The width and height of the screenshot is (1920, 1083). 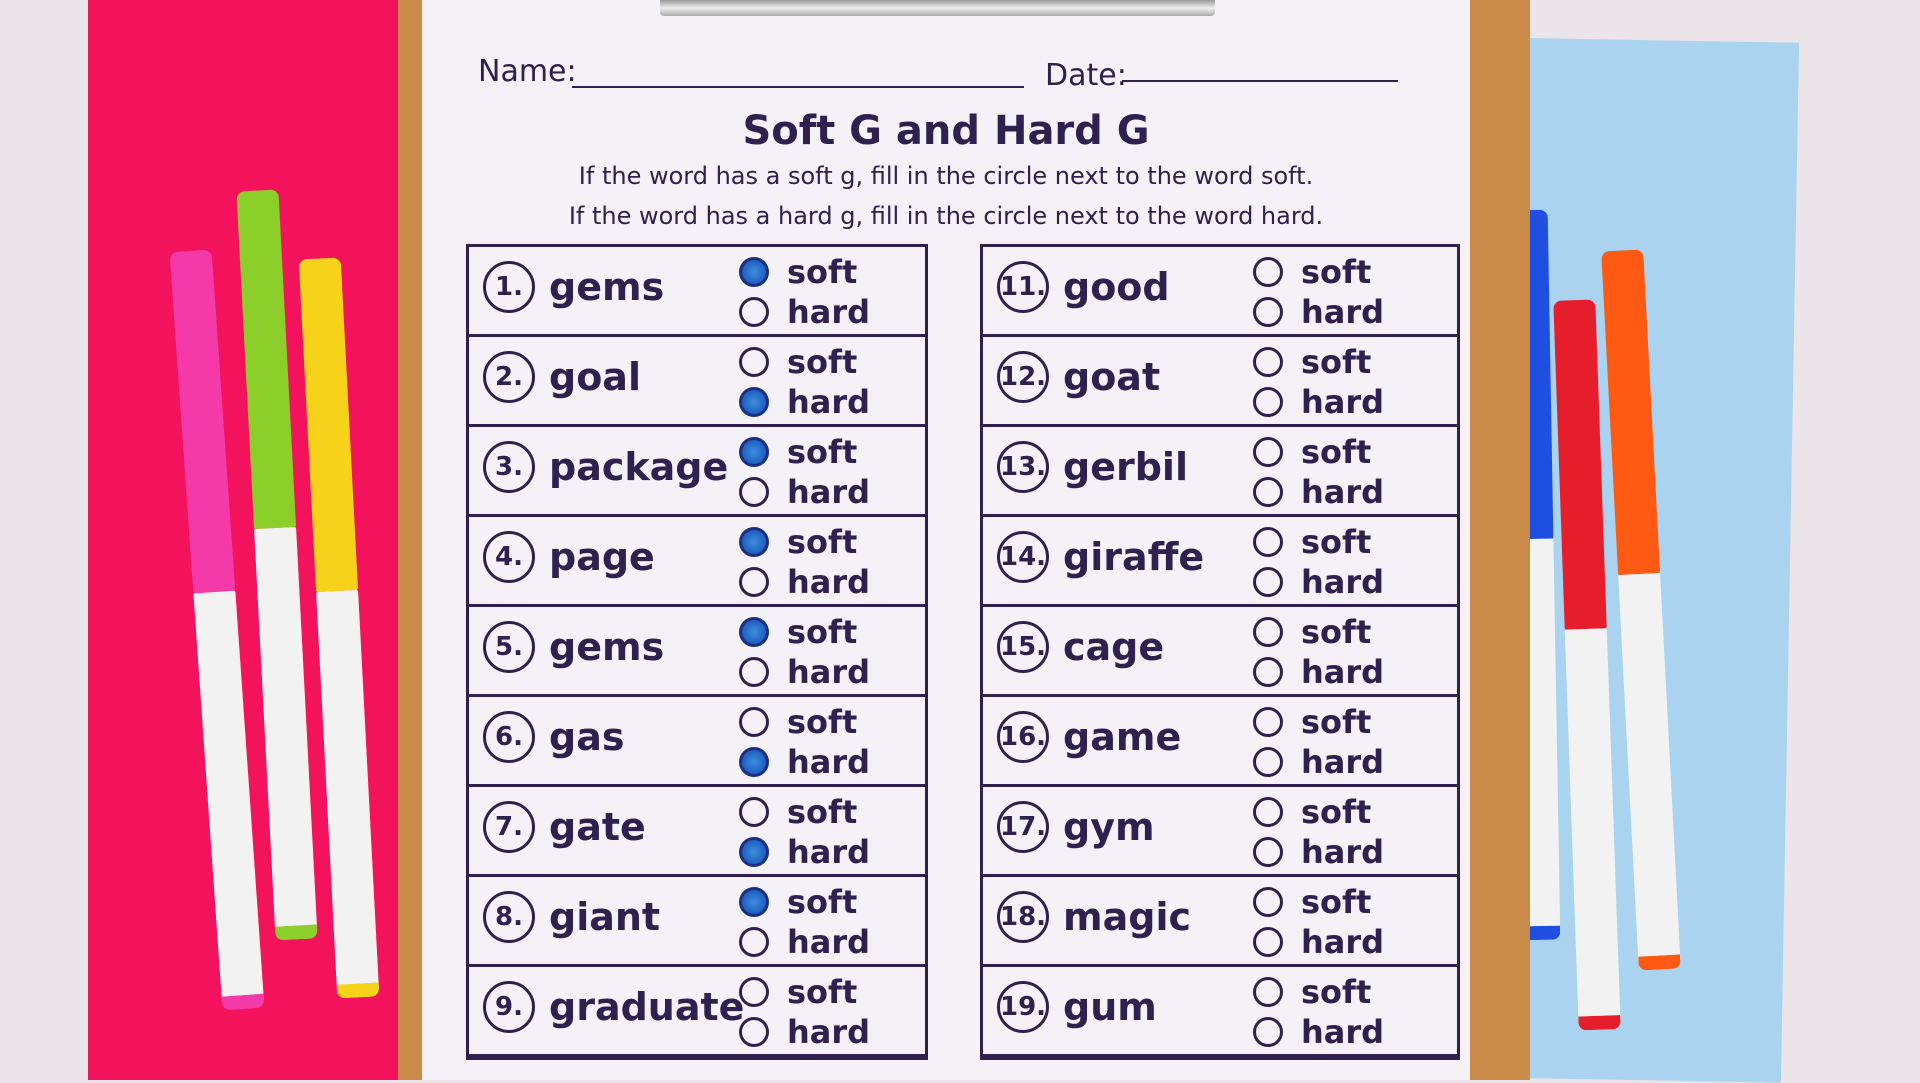 I want to click on date-line, so click(x=1260, y=81).